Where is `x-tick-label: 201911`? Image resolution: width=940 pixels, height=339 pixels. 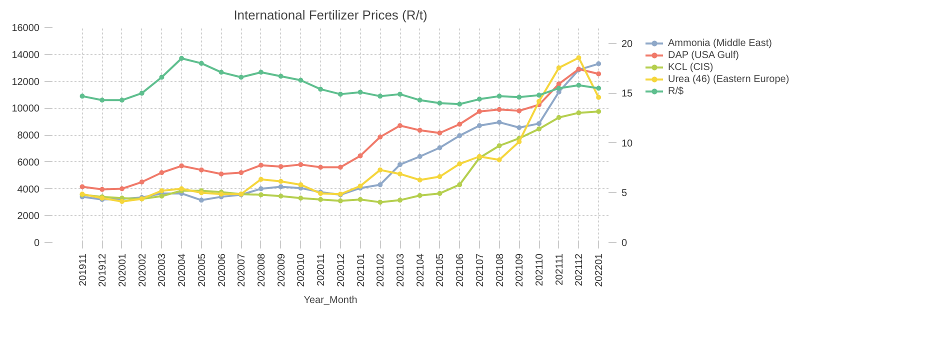 x-tick-label: 201911 is located at coordinates (83, 269).